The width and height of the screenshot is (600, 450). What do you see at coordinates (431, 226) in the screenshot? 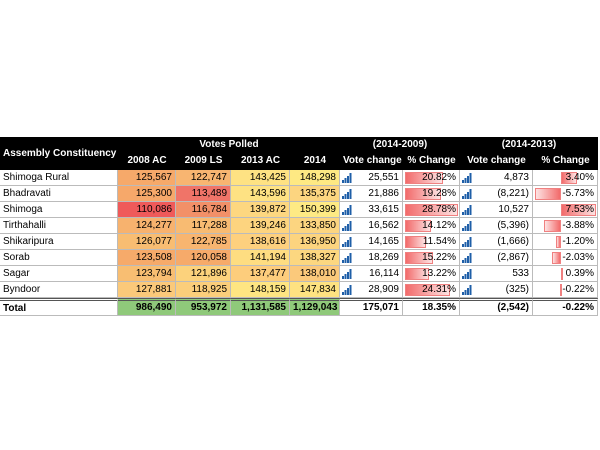
I see `cell: 14.12%` at bounding box center [431, 226].